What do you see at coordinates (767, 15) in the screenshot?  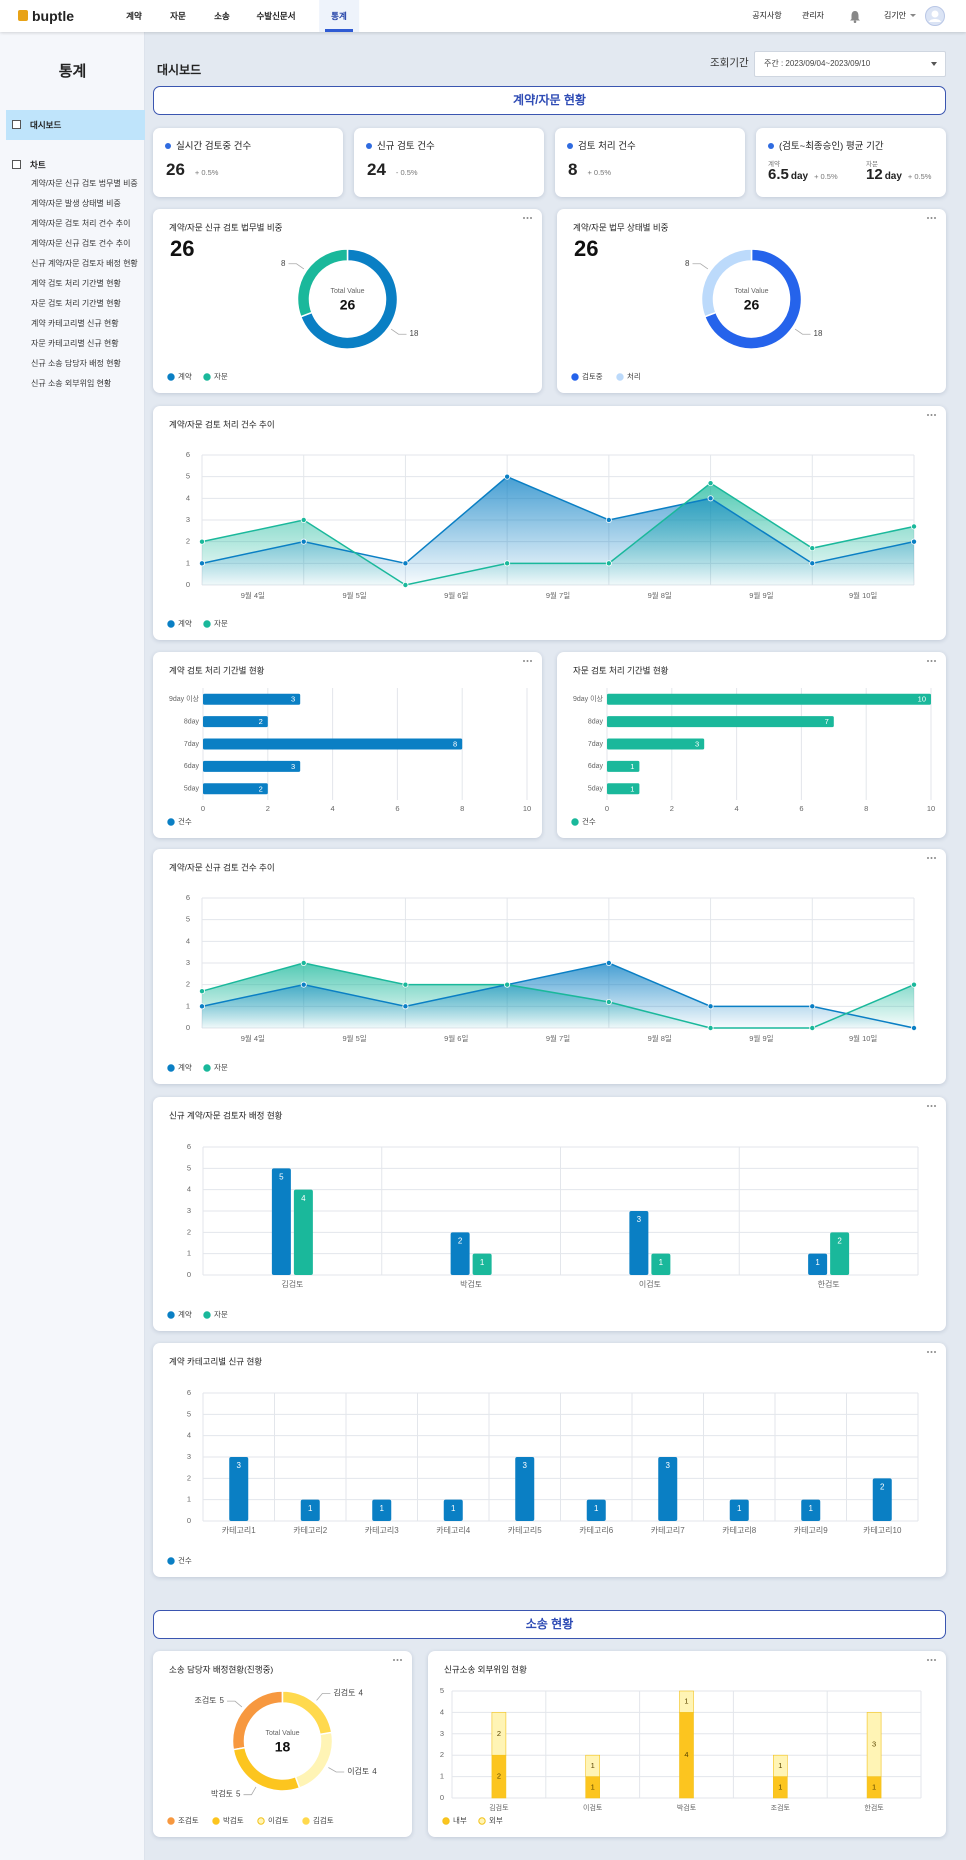 I see `nav-link: 공지사항` at bounding box center [767, 15].